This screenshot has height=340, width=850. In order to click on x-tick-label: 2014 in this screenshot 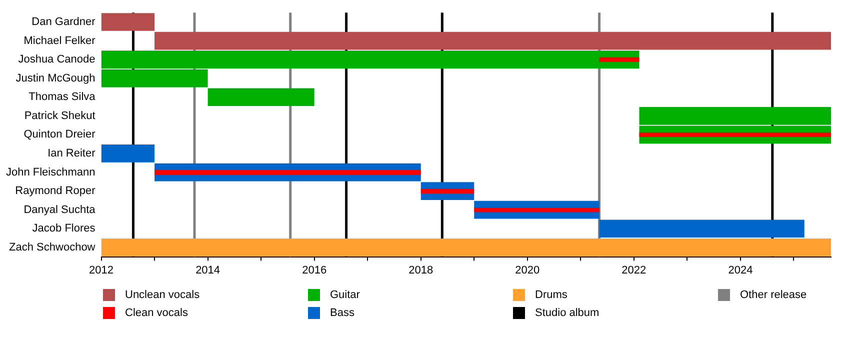, I will do `click(208, 270)`.